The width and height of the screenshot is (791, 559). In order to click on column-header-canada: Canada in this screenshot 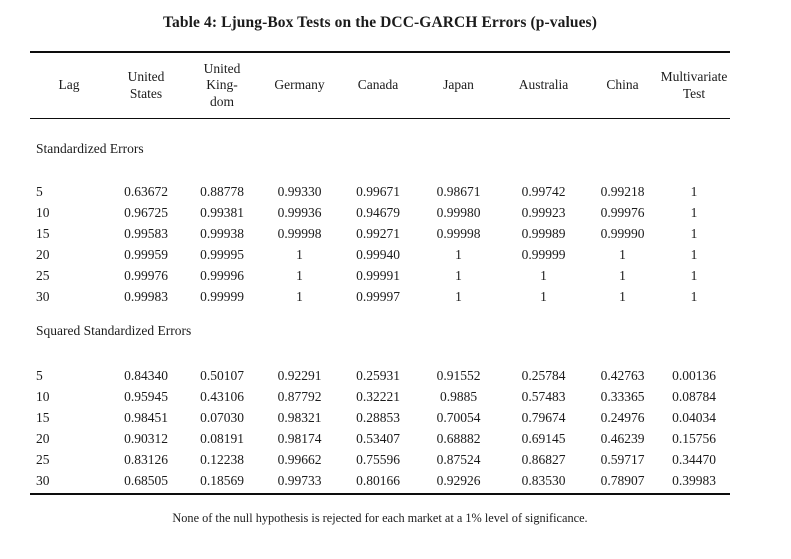, I will do `click(378, 85)`.